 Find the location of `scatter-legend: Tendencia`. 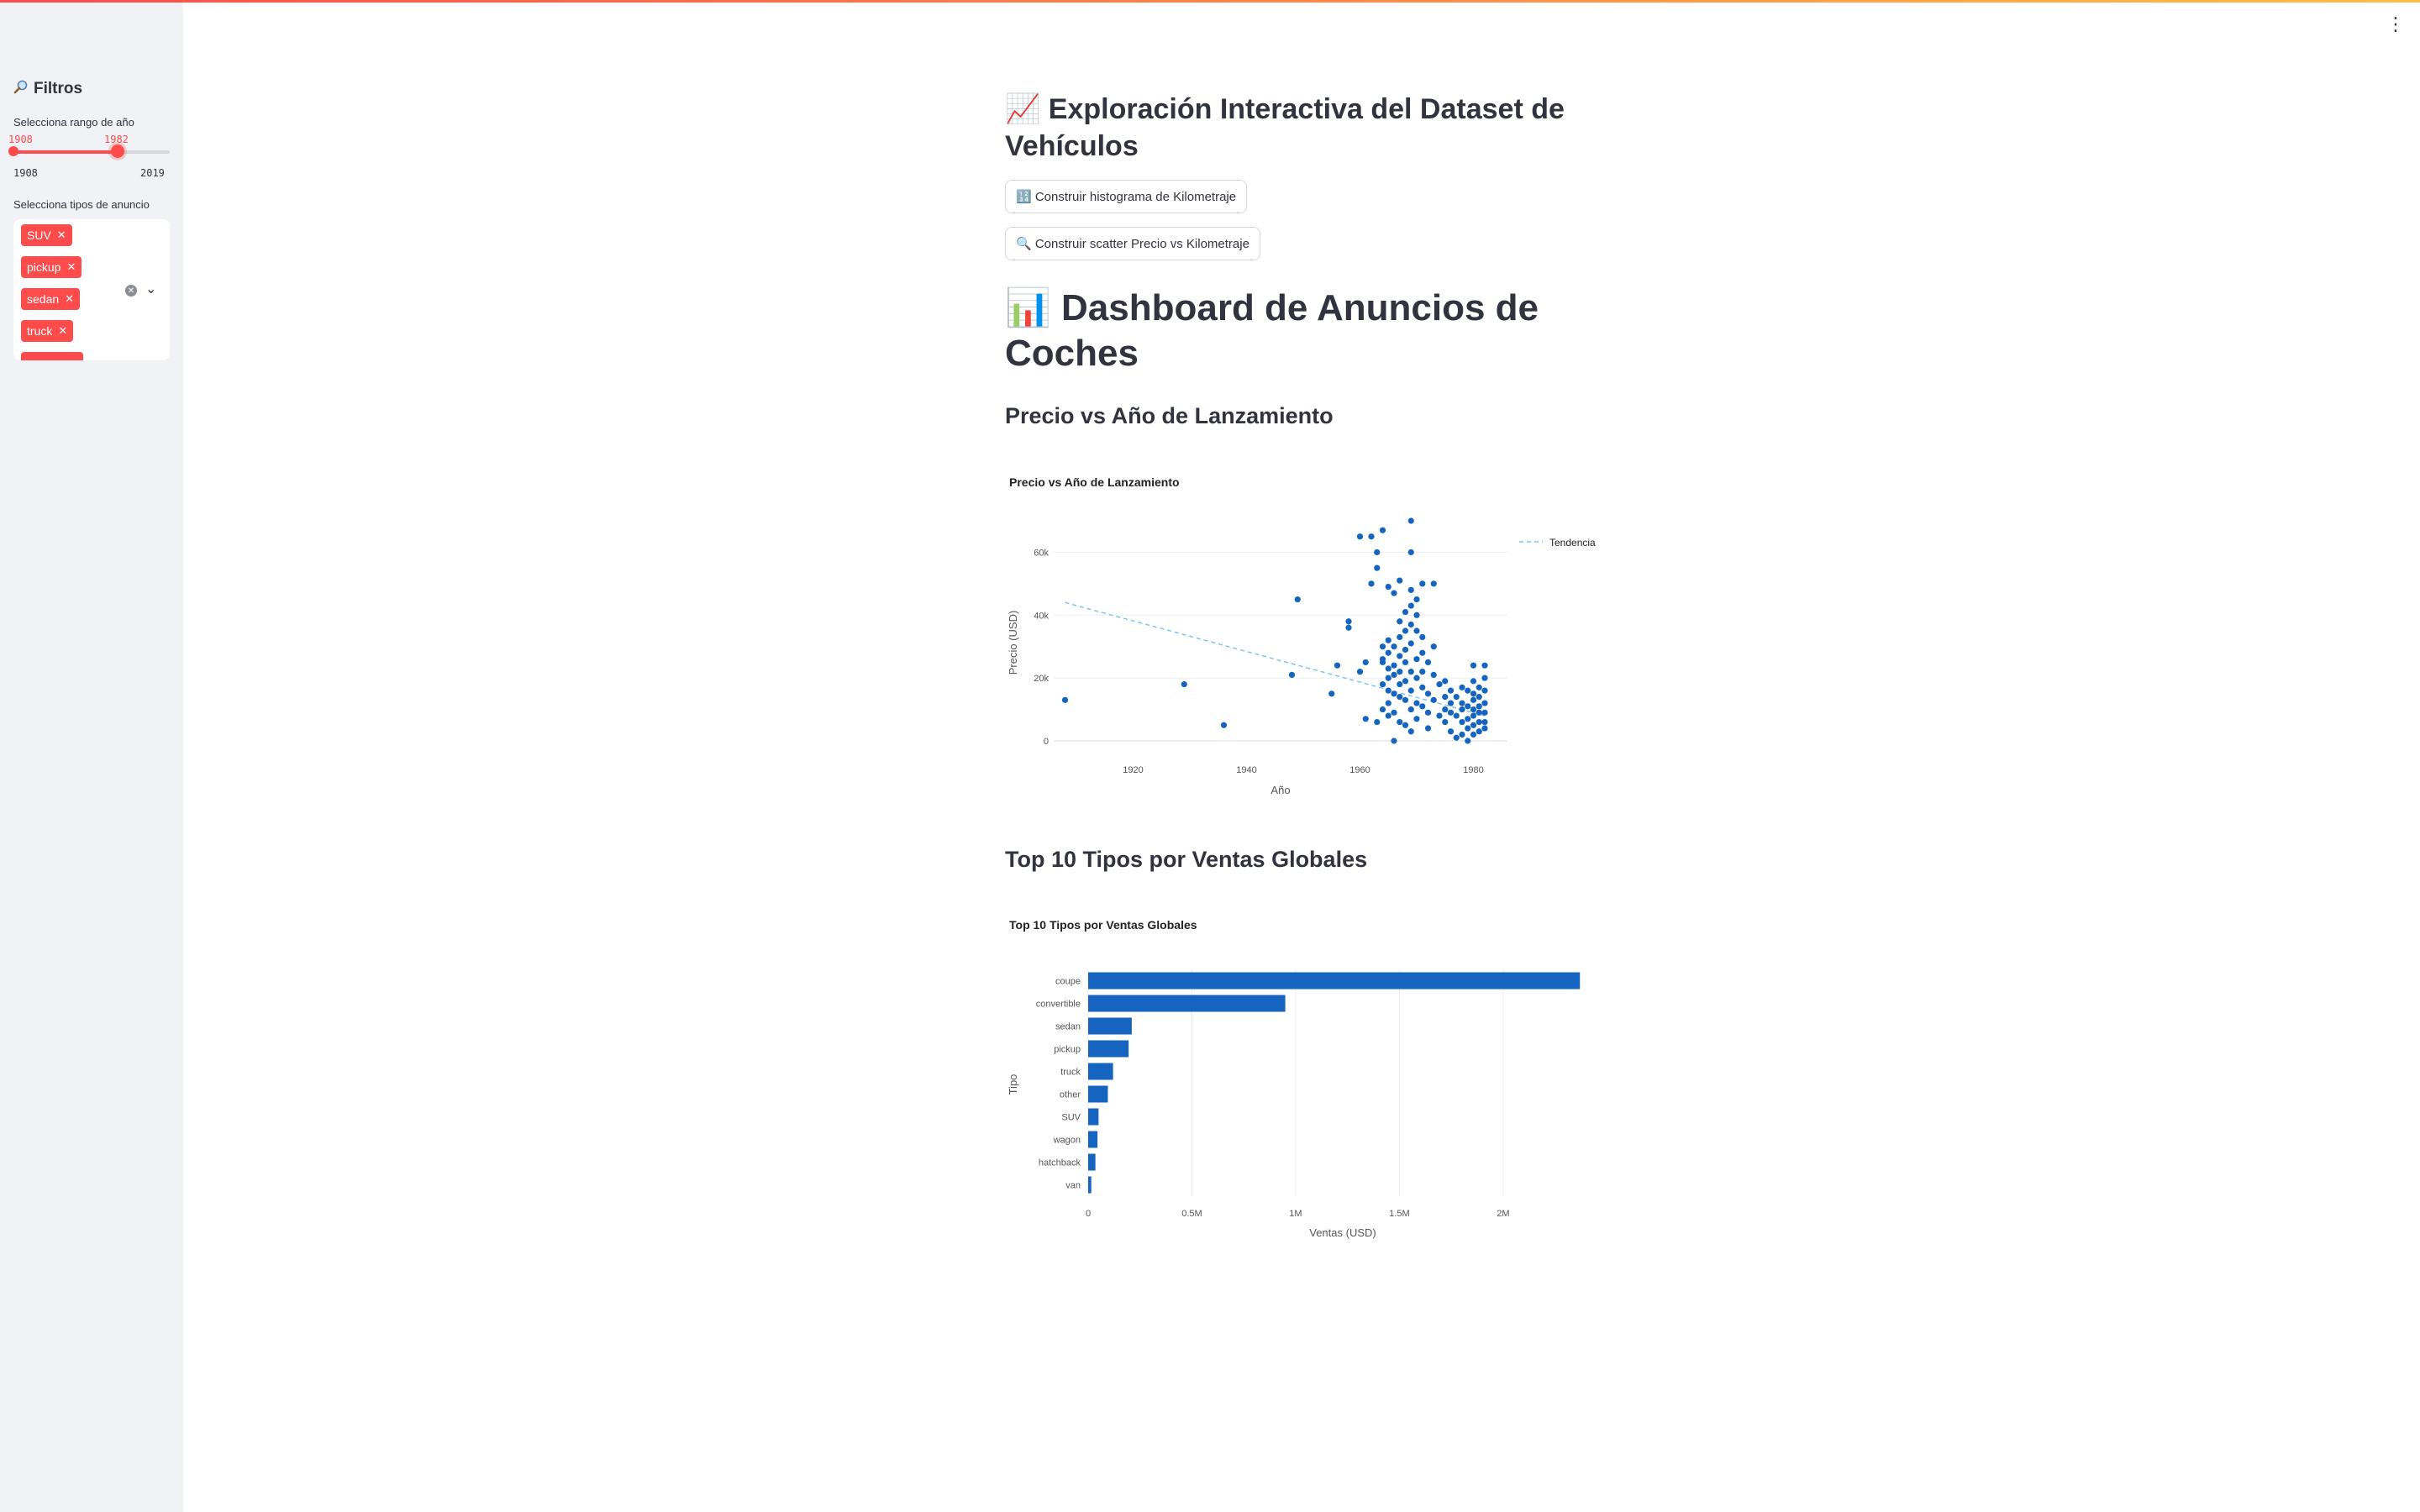

scatter-legend: Tendencia is located at coordinates (1558, 543).